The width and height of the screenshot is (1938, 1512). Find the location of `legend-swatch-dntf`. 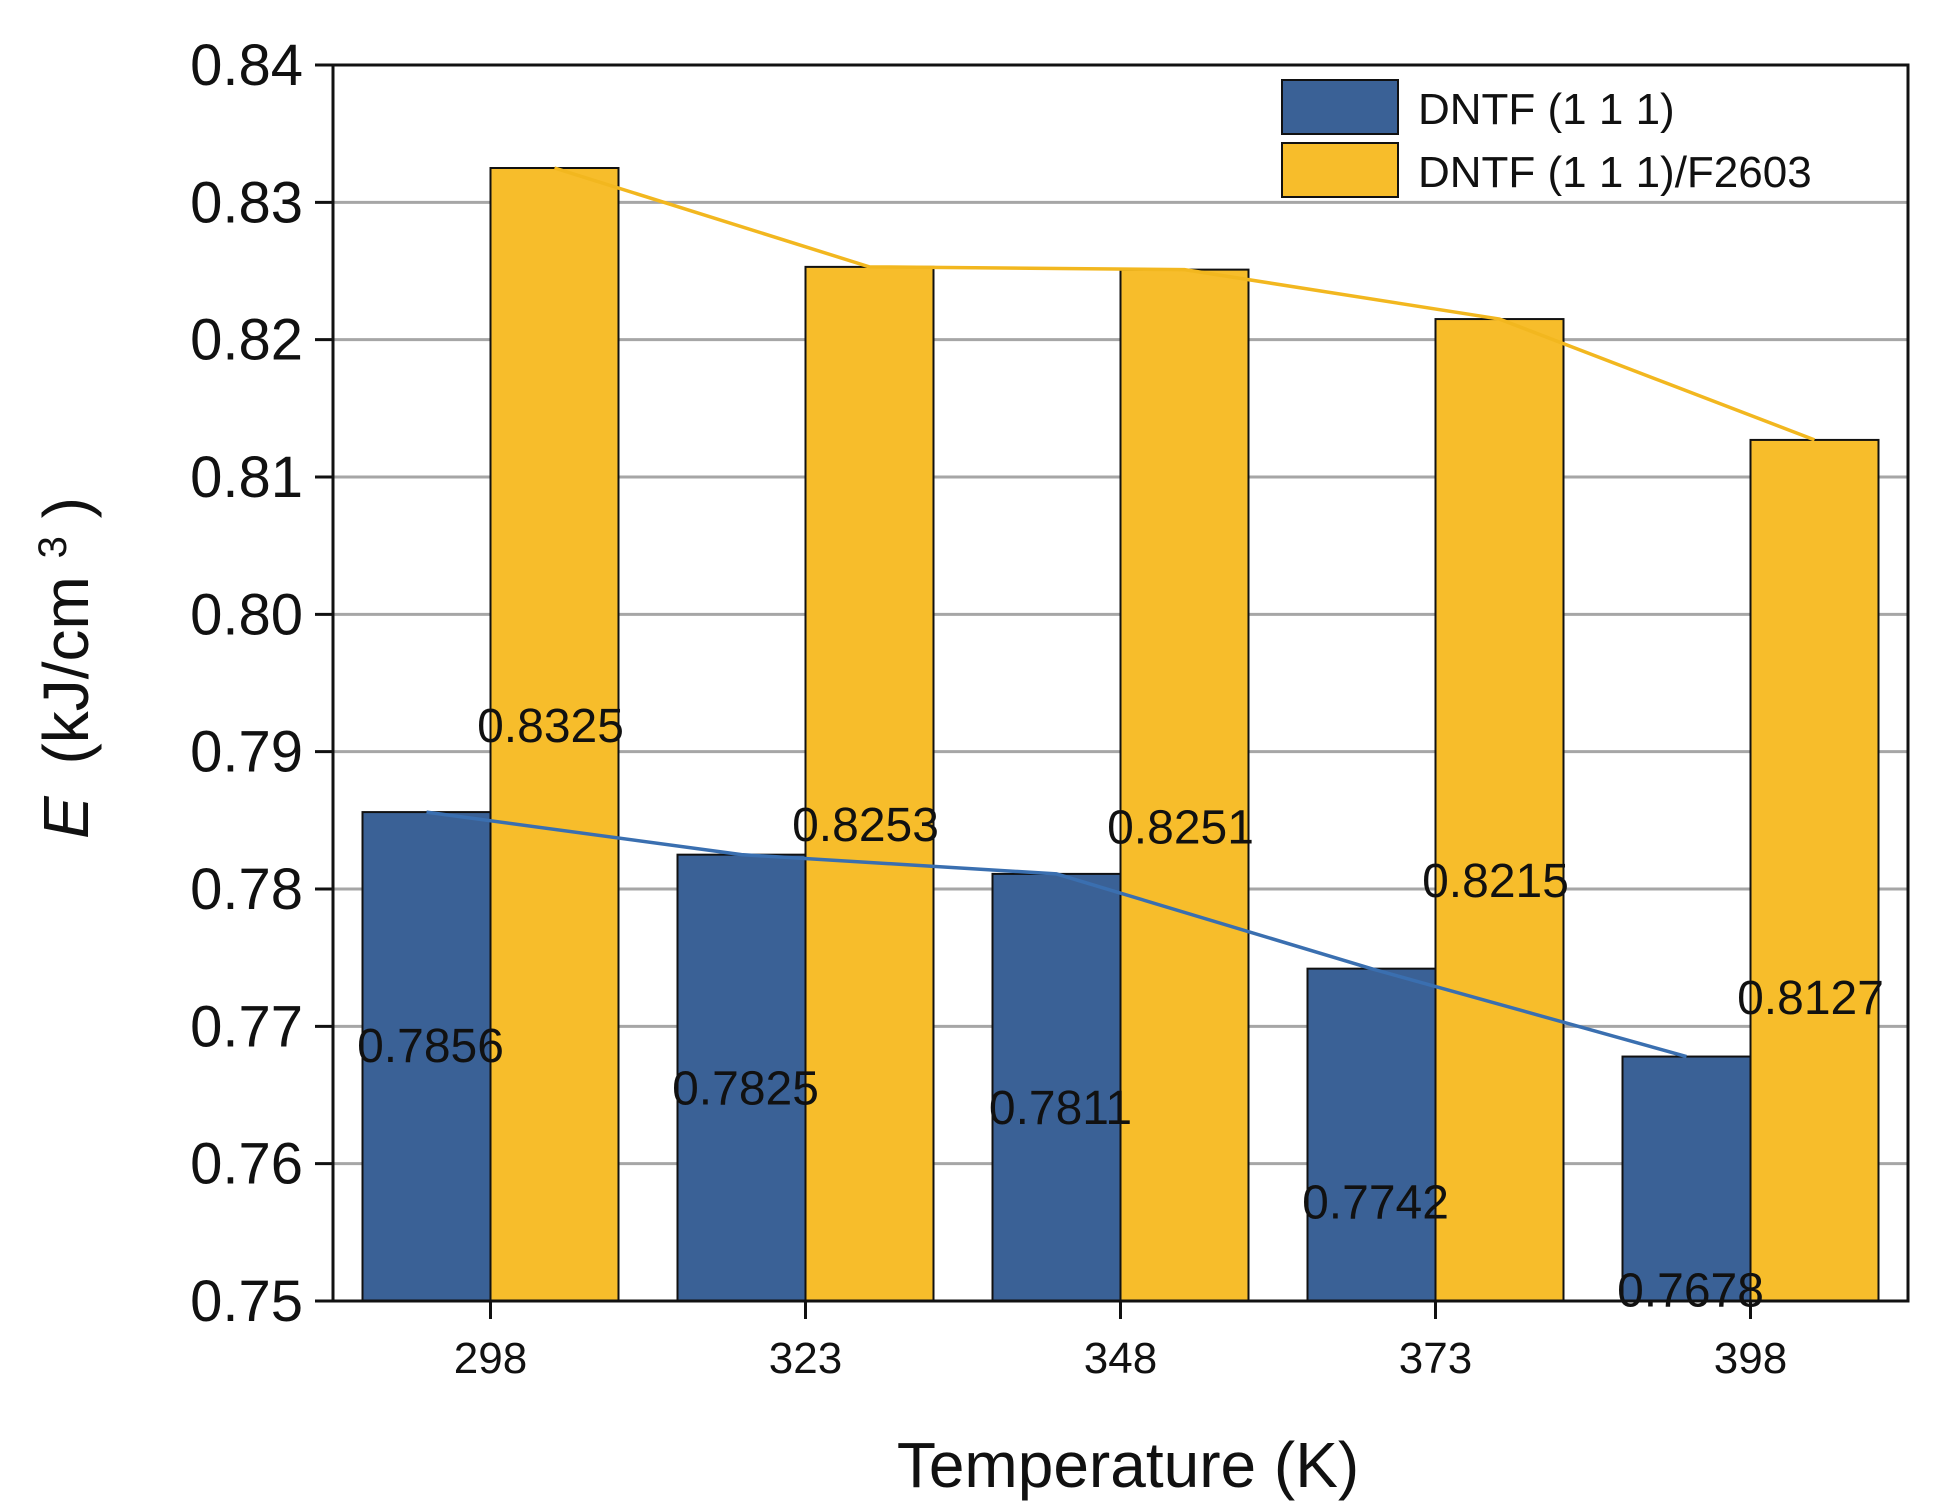

legend-swatch-dntf is located at coordinates (1340, 107).